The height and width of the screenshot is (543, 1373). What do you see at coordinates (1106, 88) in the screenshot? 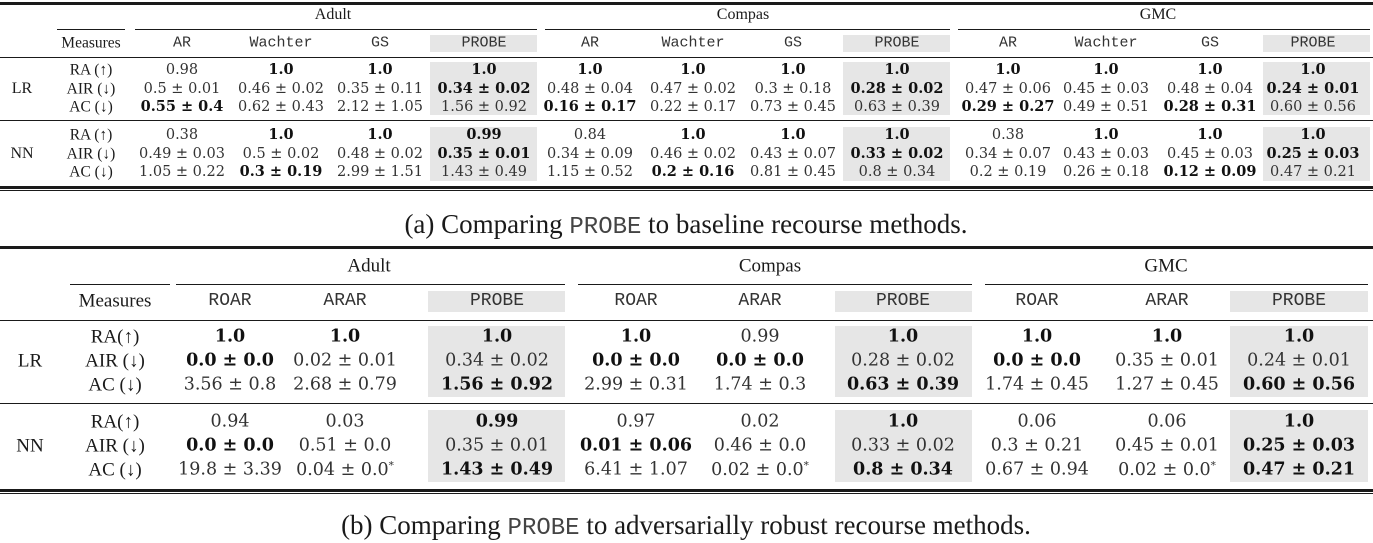
I see `table-cell: 0.45 ± 0.03` at bounding box center [1106, 88].